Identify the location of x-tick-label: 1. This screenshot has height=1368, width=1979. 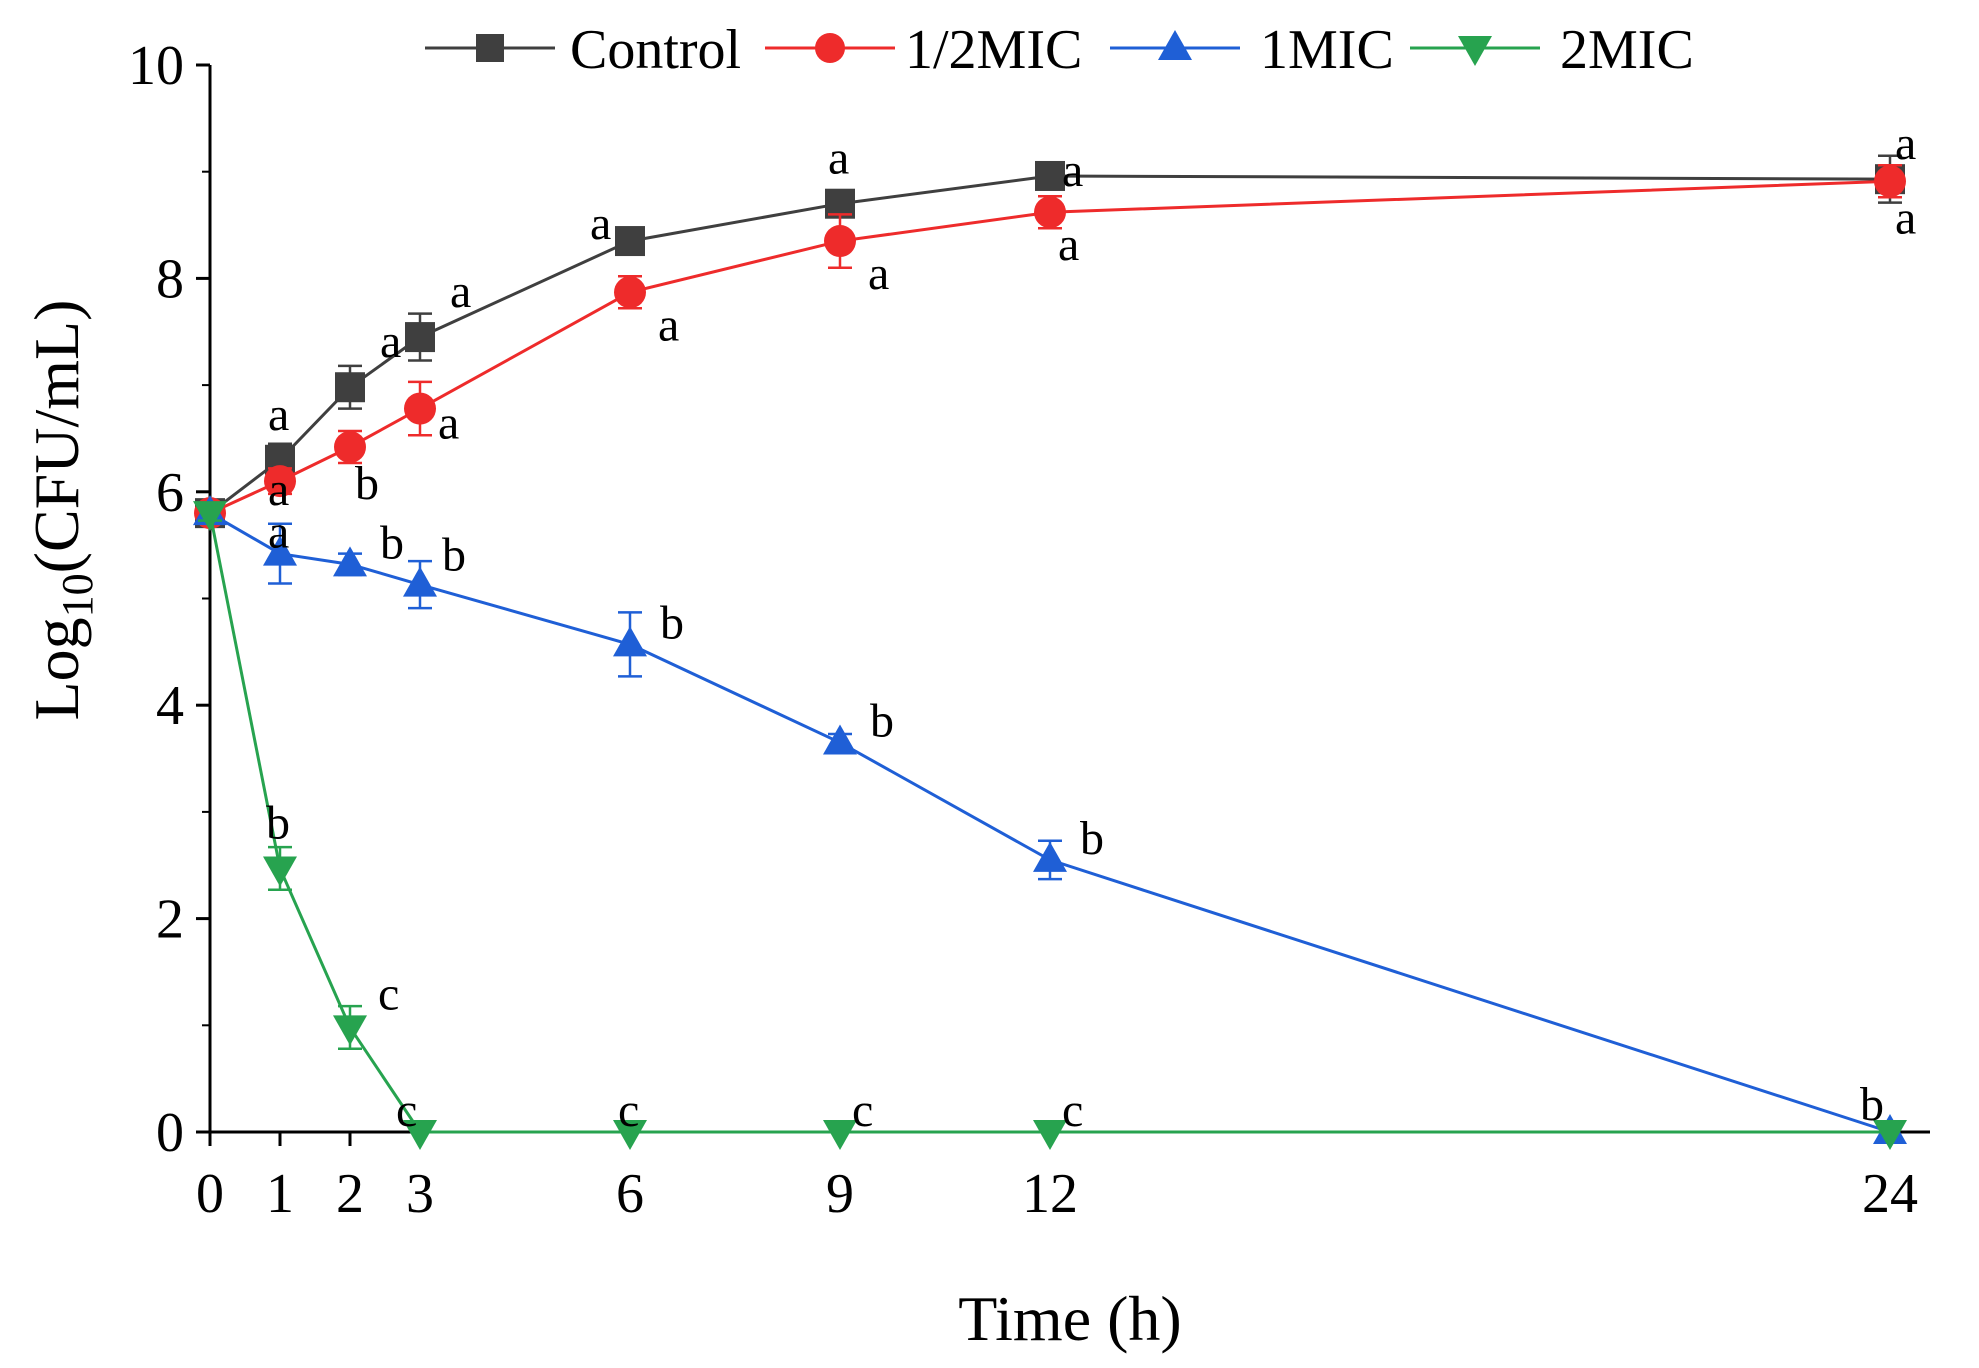
(280, 1194).